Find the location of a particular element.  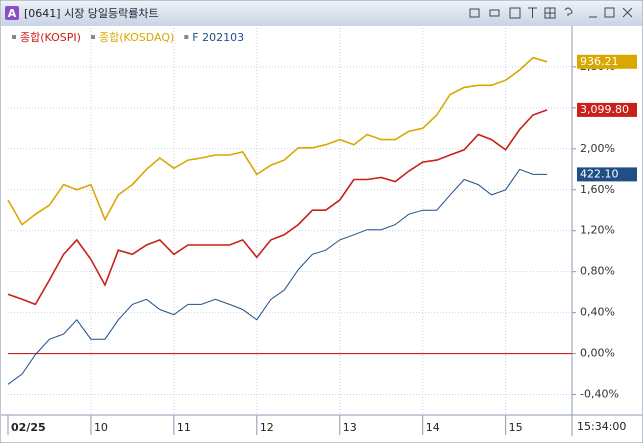

y-tick-label: 0,00% is located at coordinates (597, 353).